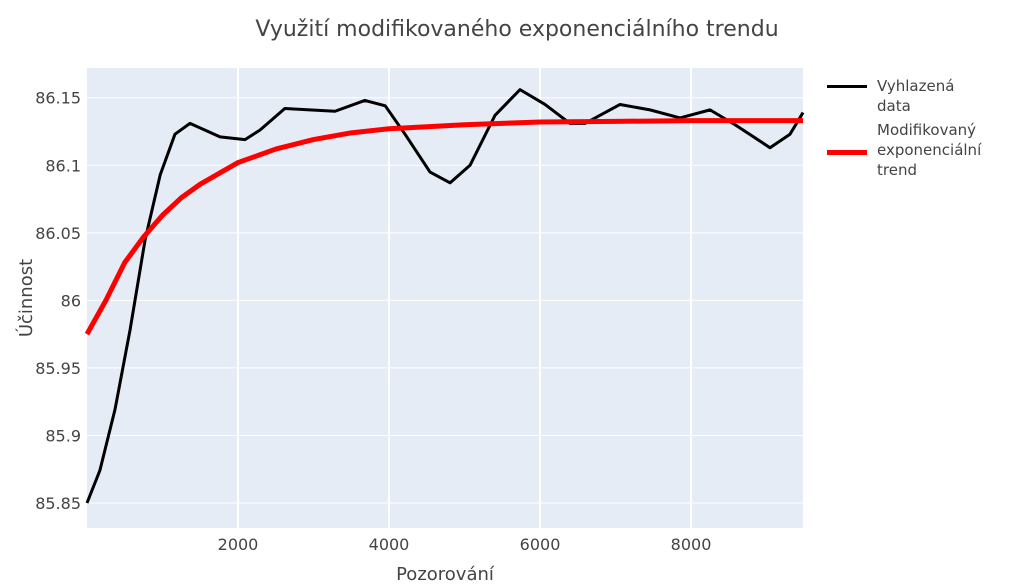 The height and width of the screenshot is (584, 1033). I want to click on x-tick-label: 2000, so click(238, 544).